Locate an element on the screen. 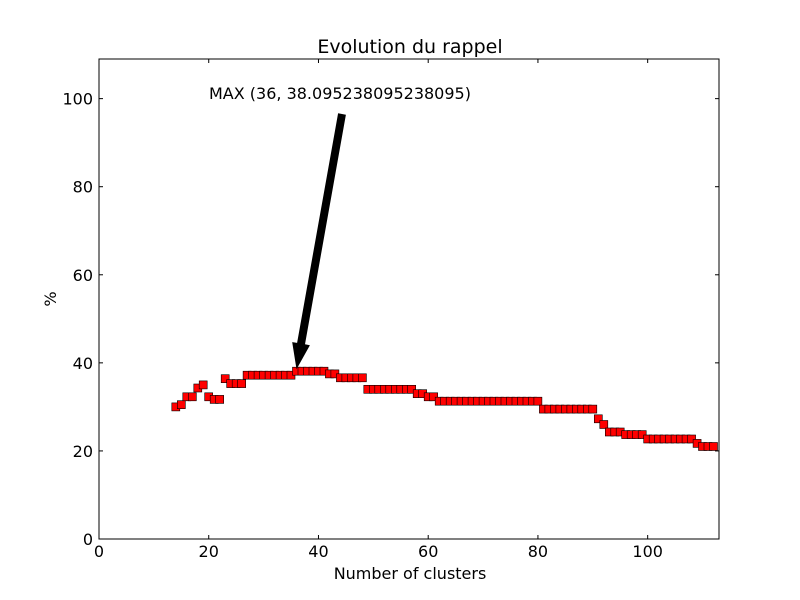  y-tick-label: 0 is located at coordinates (88, 539).